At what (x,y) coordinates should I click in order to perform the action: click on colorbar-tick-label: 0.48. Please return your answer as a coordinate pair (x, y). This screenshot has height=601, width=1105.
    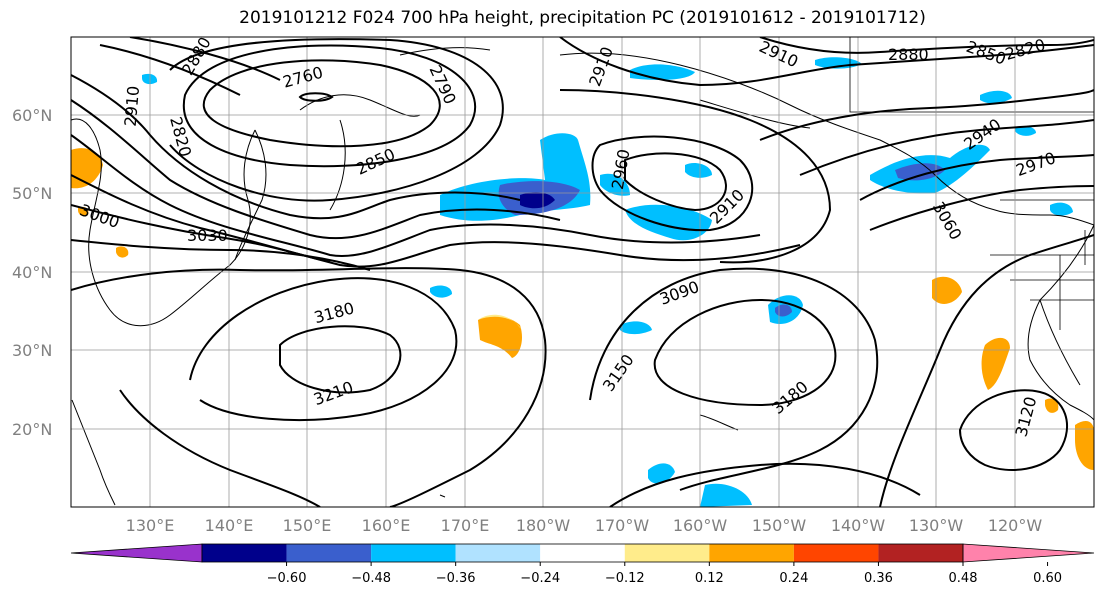
    Looking at the image, I should click on (963, 578).